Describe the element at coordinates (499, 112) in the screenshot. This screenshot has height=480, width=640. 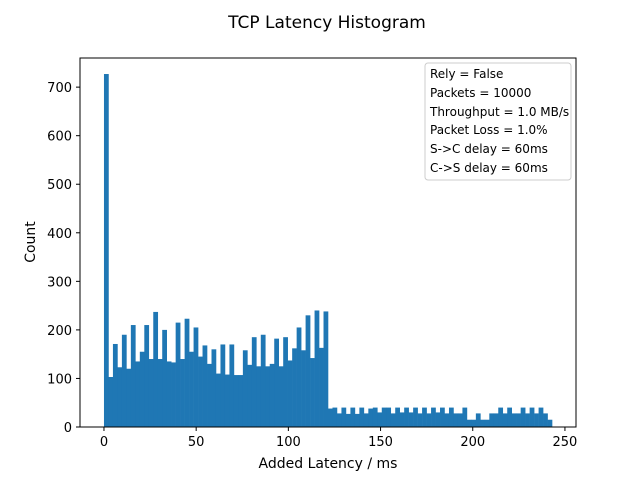
I see `legend-line-throughput: Throughput = 1.0 MB/s` at that location.